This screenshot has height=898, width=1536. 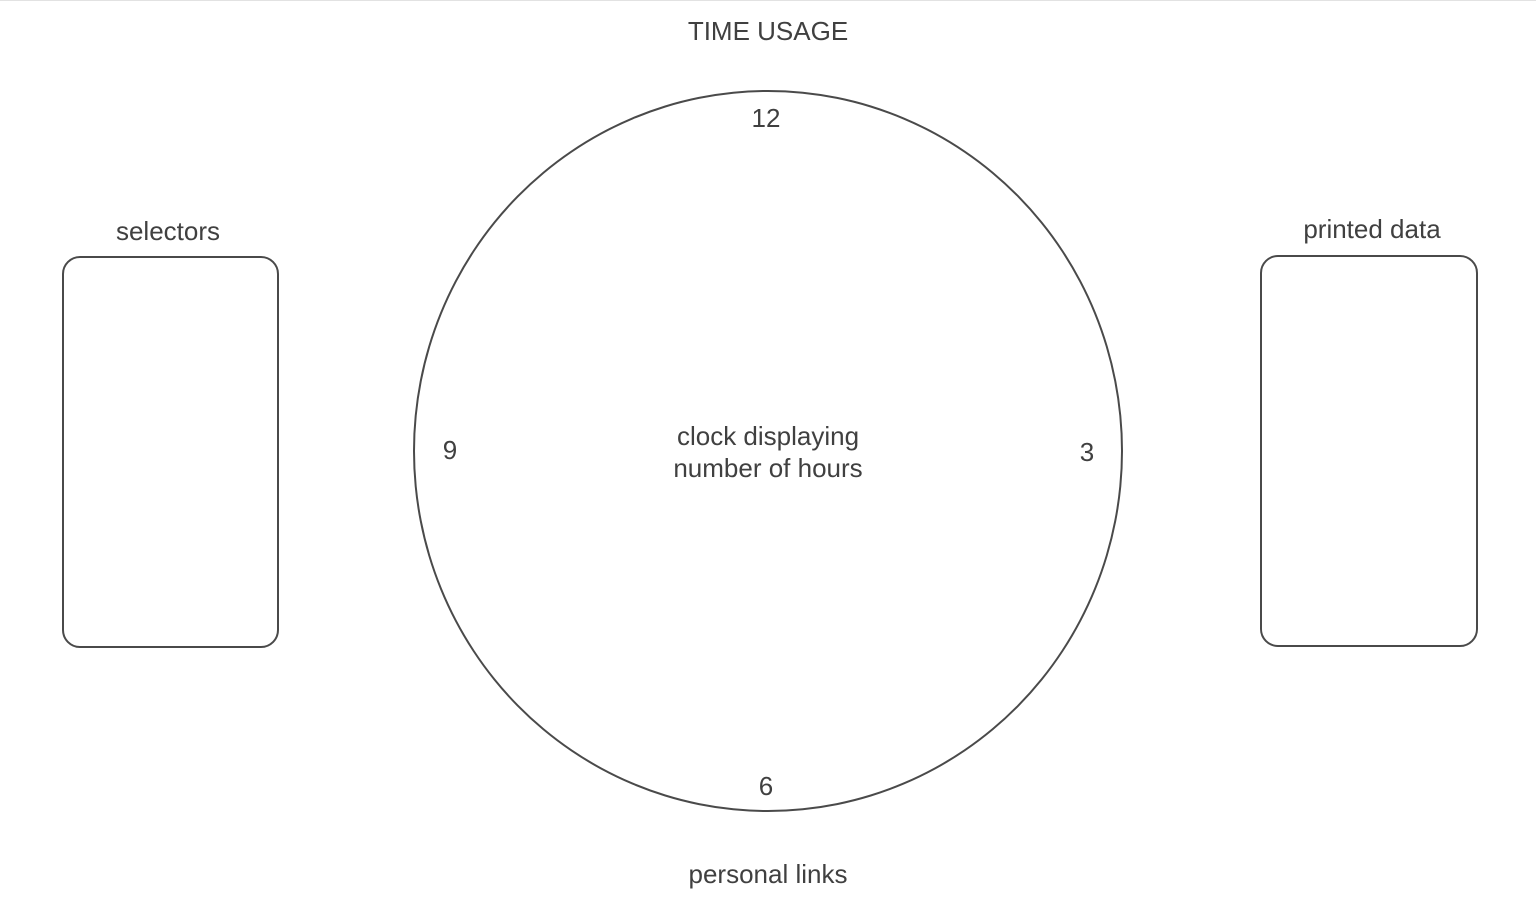 I want to click on page-title: TIME USAGE, so click(x=768, y=31).